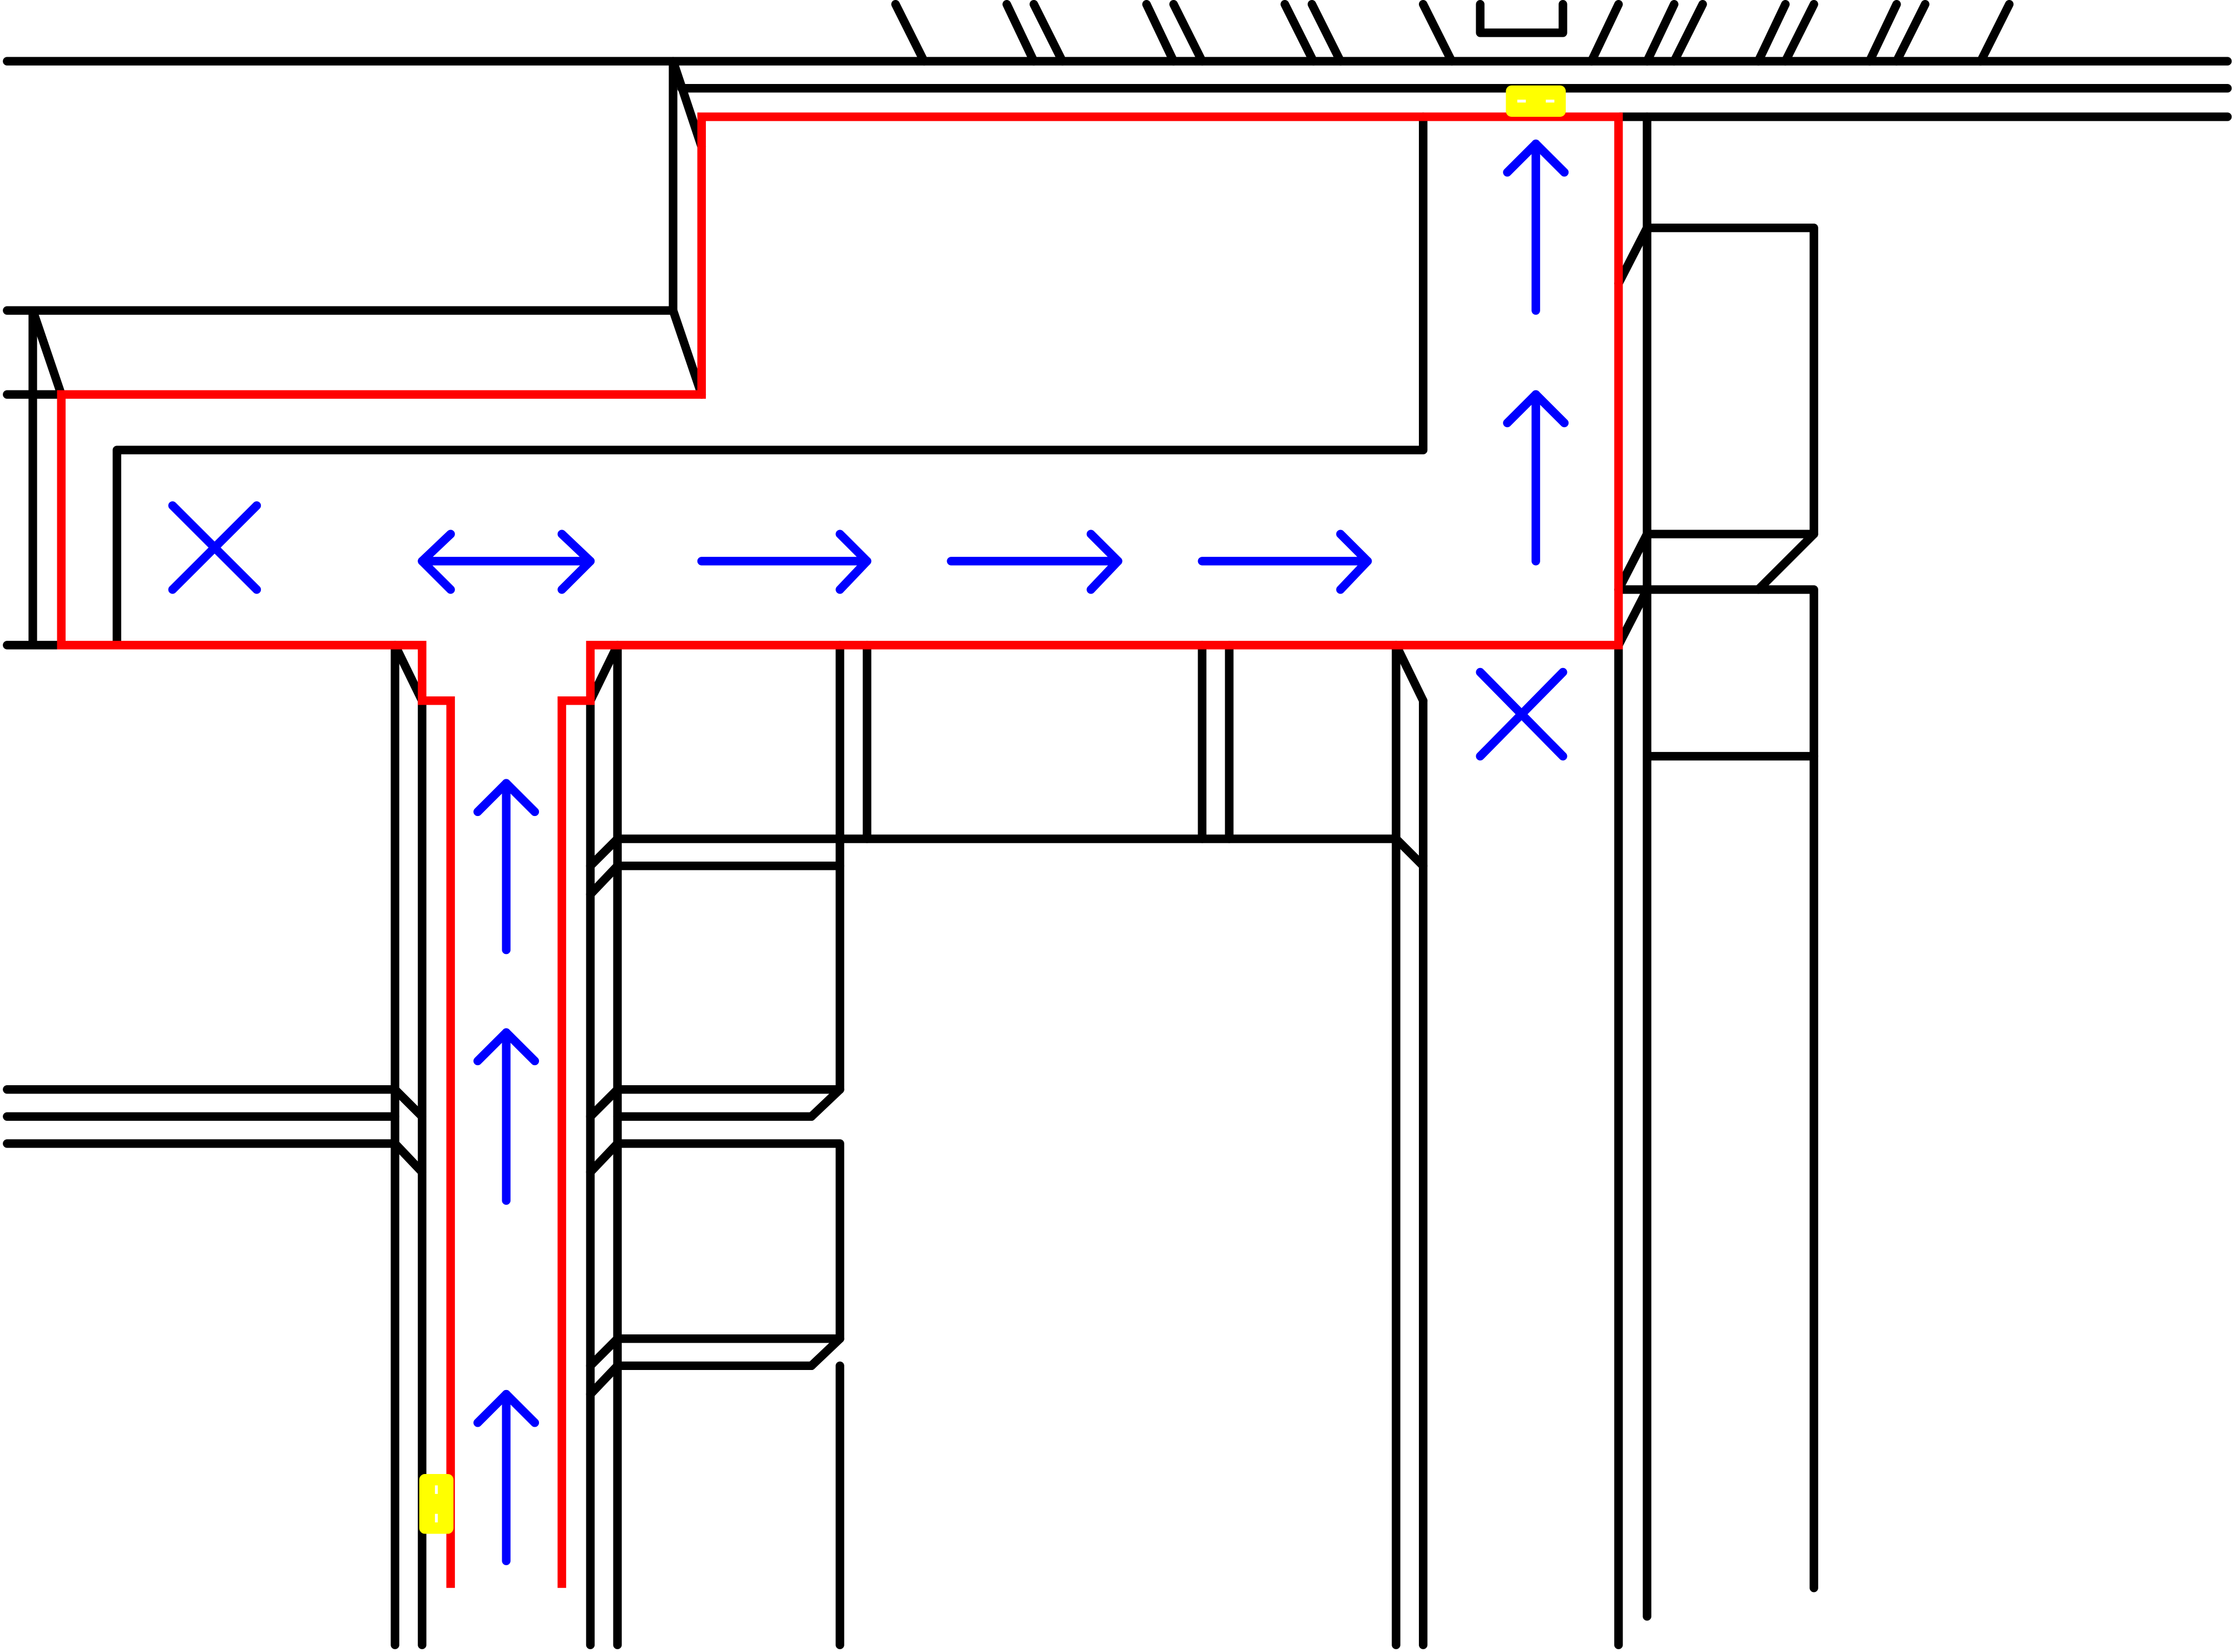 The width and height of the screenshot is (2236, 1652). Describe the element at coordinates (506, 562) in the screenshot. I see `double-arrow` at that location.